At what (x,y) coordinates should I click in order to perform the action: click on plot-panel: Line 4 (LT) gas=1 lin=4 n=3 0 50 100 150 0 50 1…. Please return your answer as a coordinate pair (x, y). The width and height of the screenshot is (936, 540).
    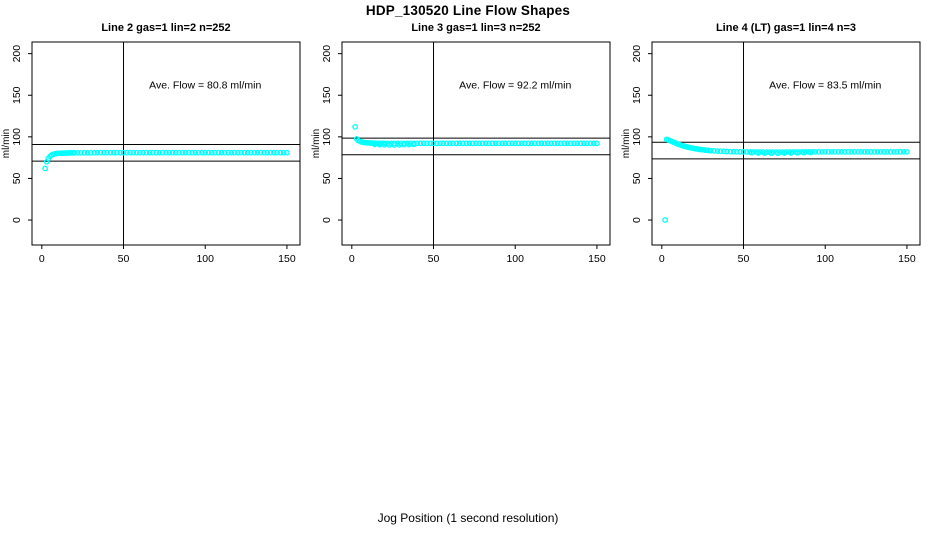
    Looking at the image, I should click on (771, 143).